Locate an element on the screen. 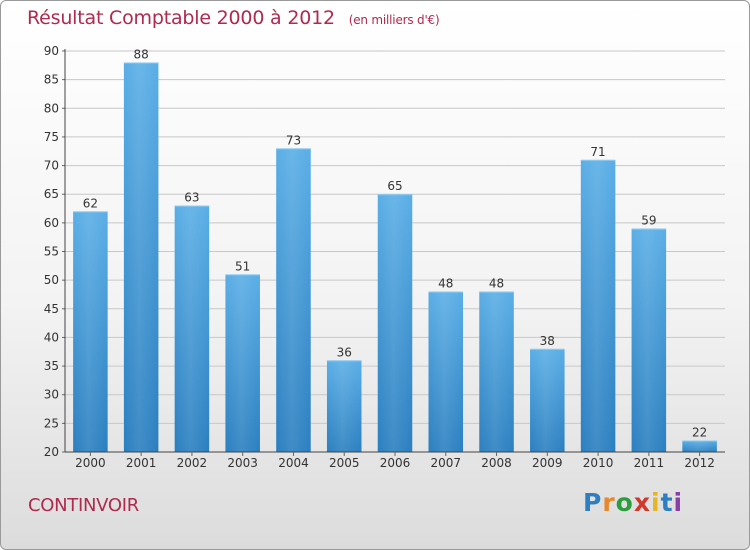 The image size is (750, 550). data-label: 62 is located at coordinates (90, 203).